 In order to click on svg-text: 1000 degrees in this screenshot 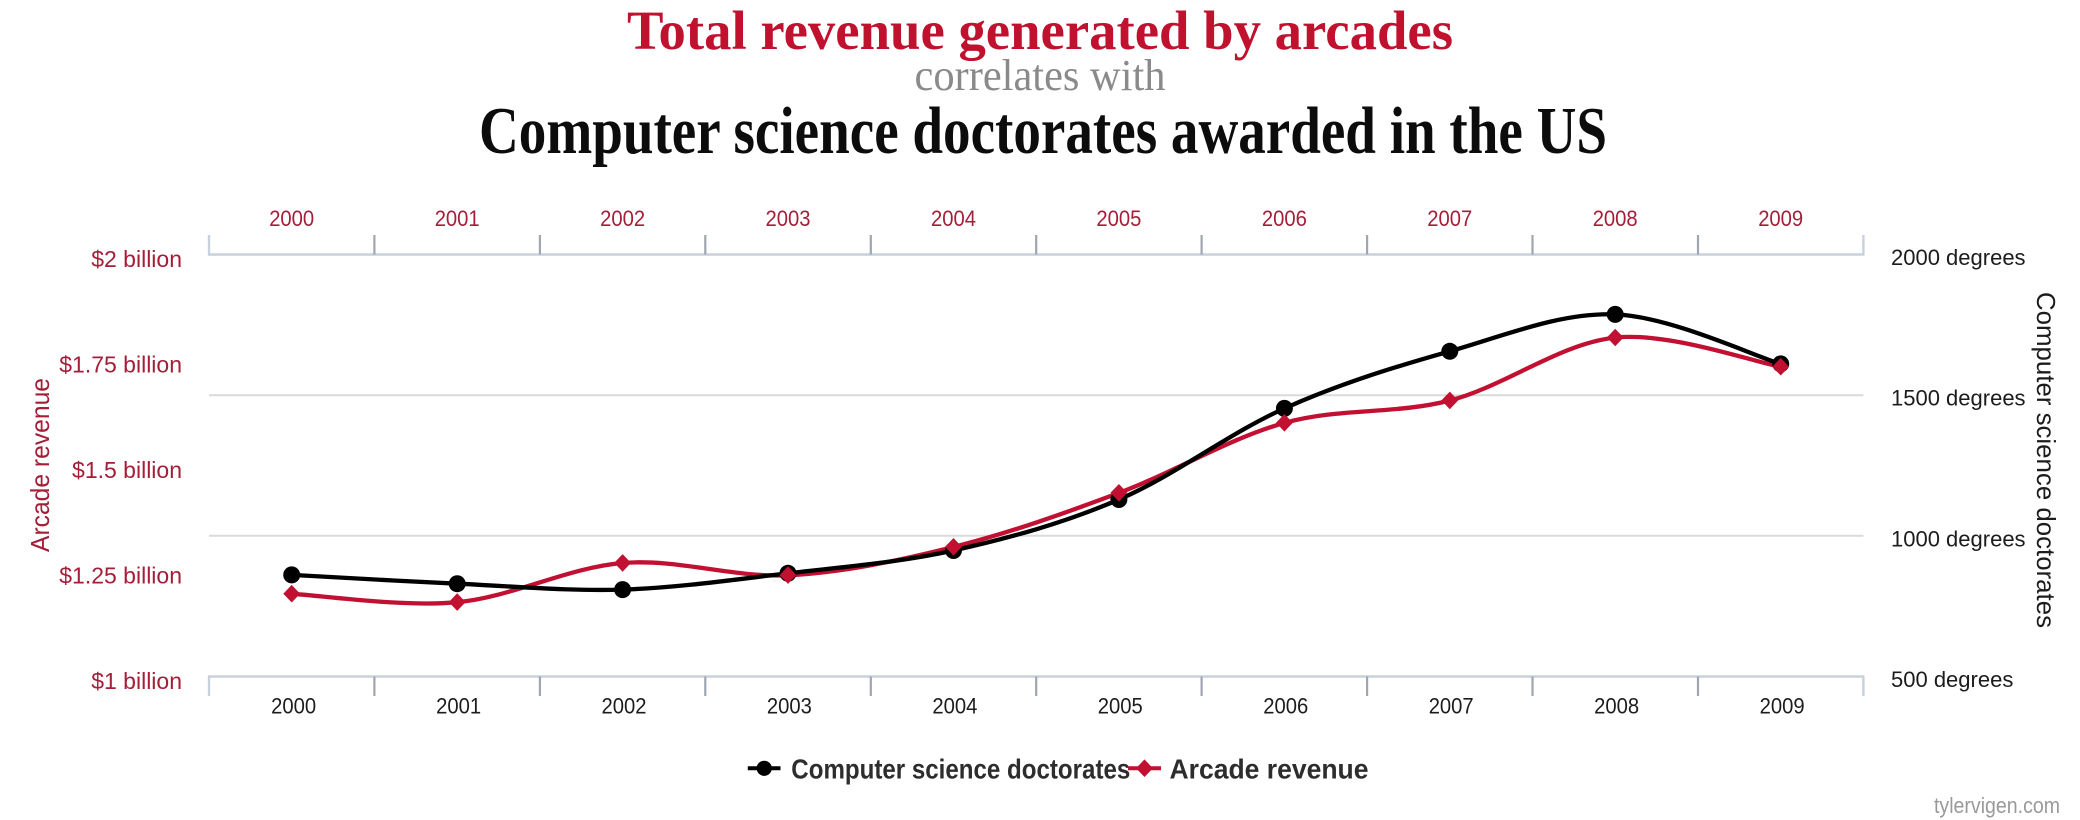, I will do `click(1958, 538)`.